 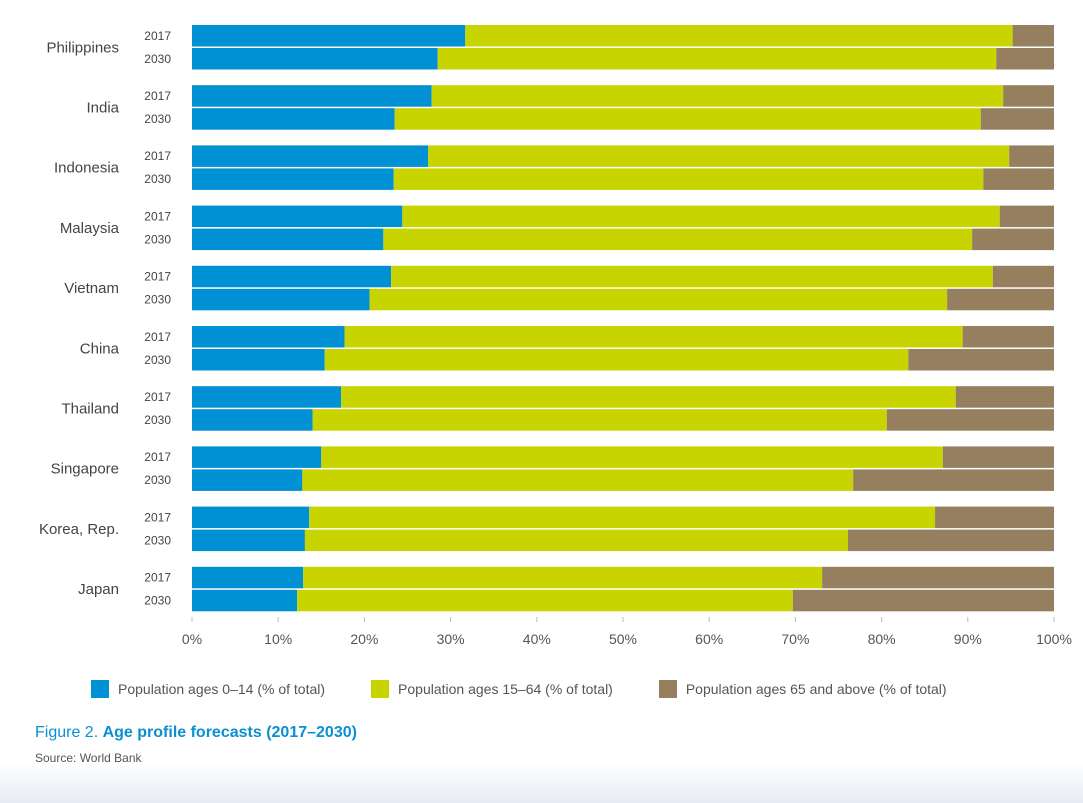 I want to click on legend-item-ages-15-64: Population ages 15–64 (% of total), so click(x=492, y=689).